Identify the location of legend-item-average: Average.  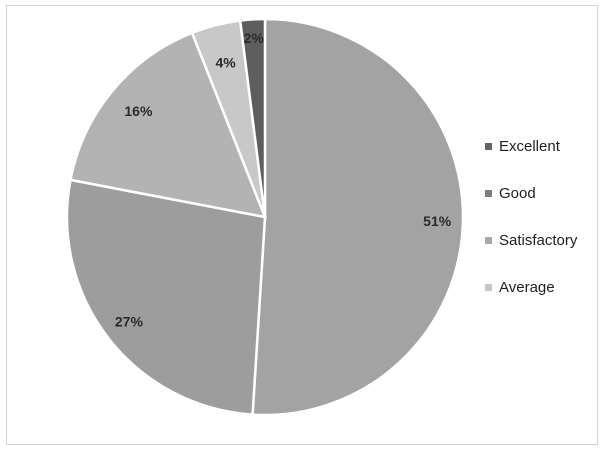
(544, 287).